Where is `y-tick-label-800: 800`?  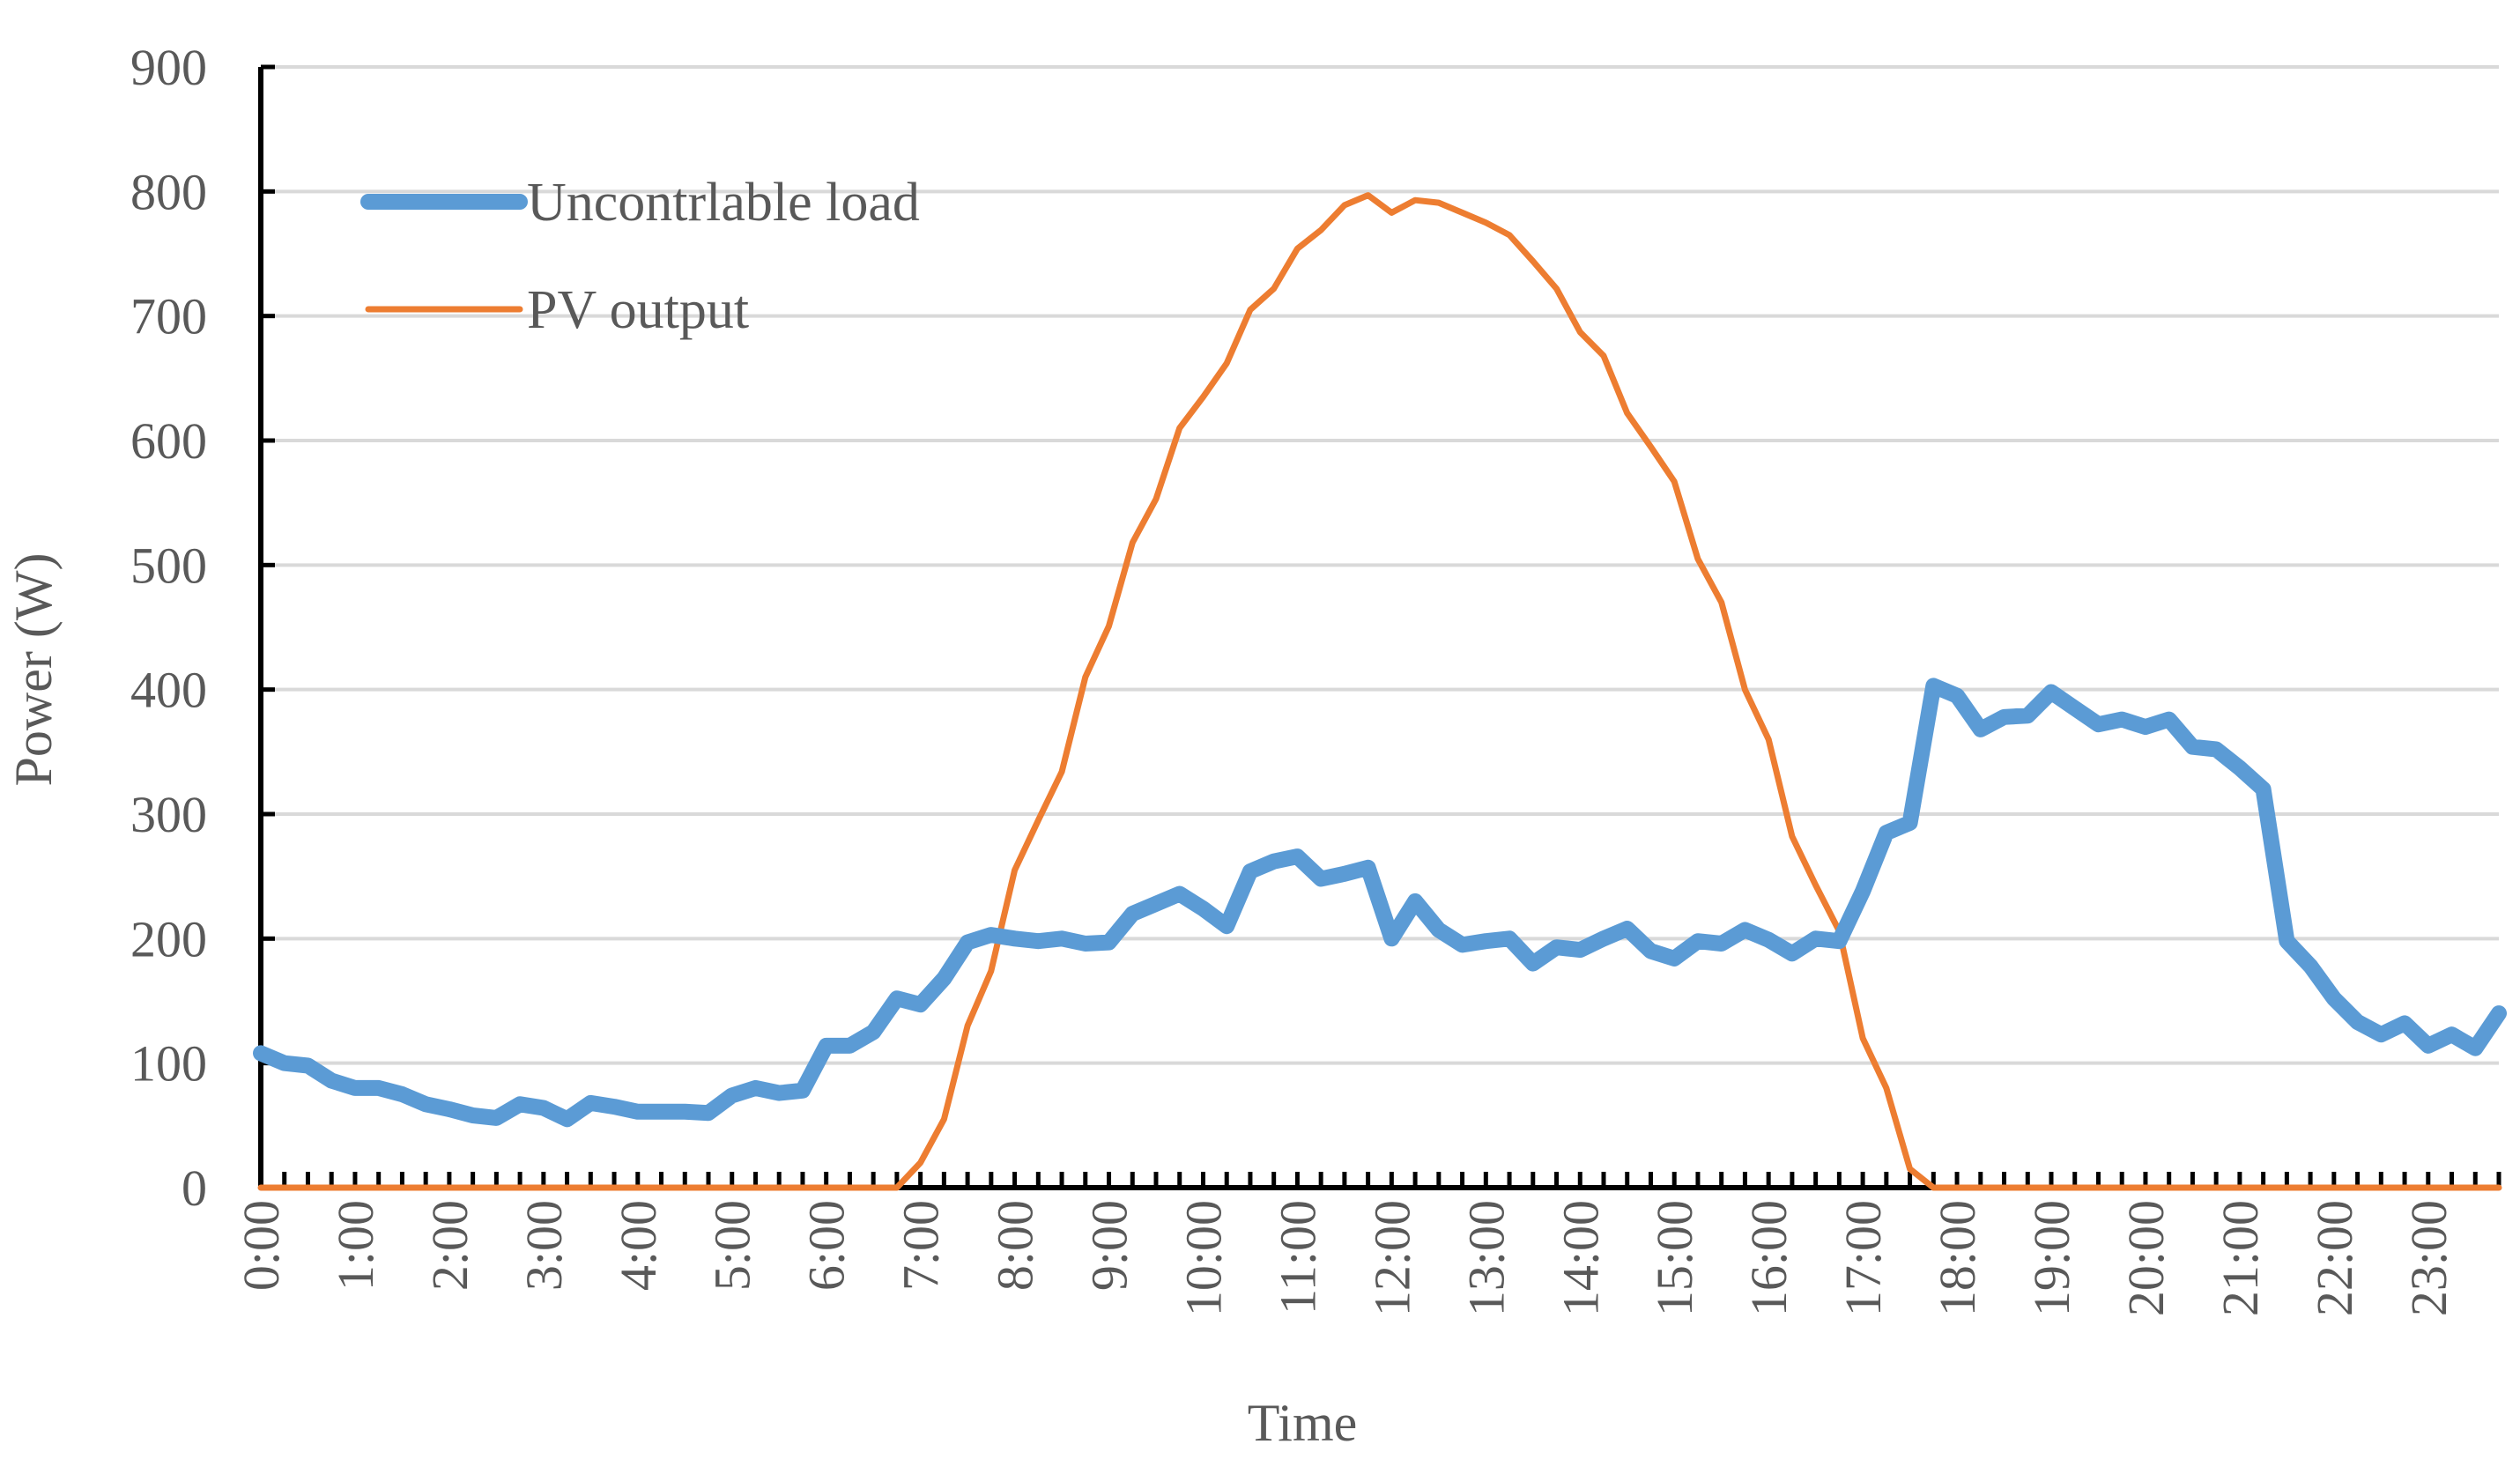
y-tick-label-800: 800 is located at coordinates (168, 191).